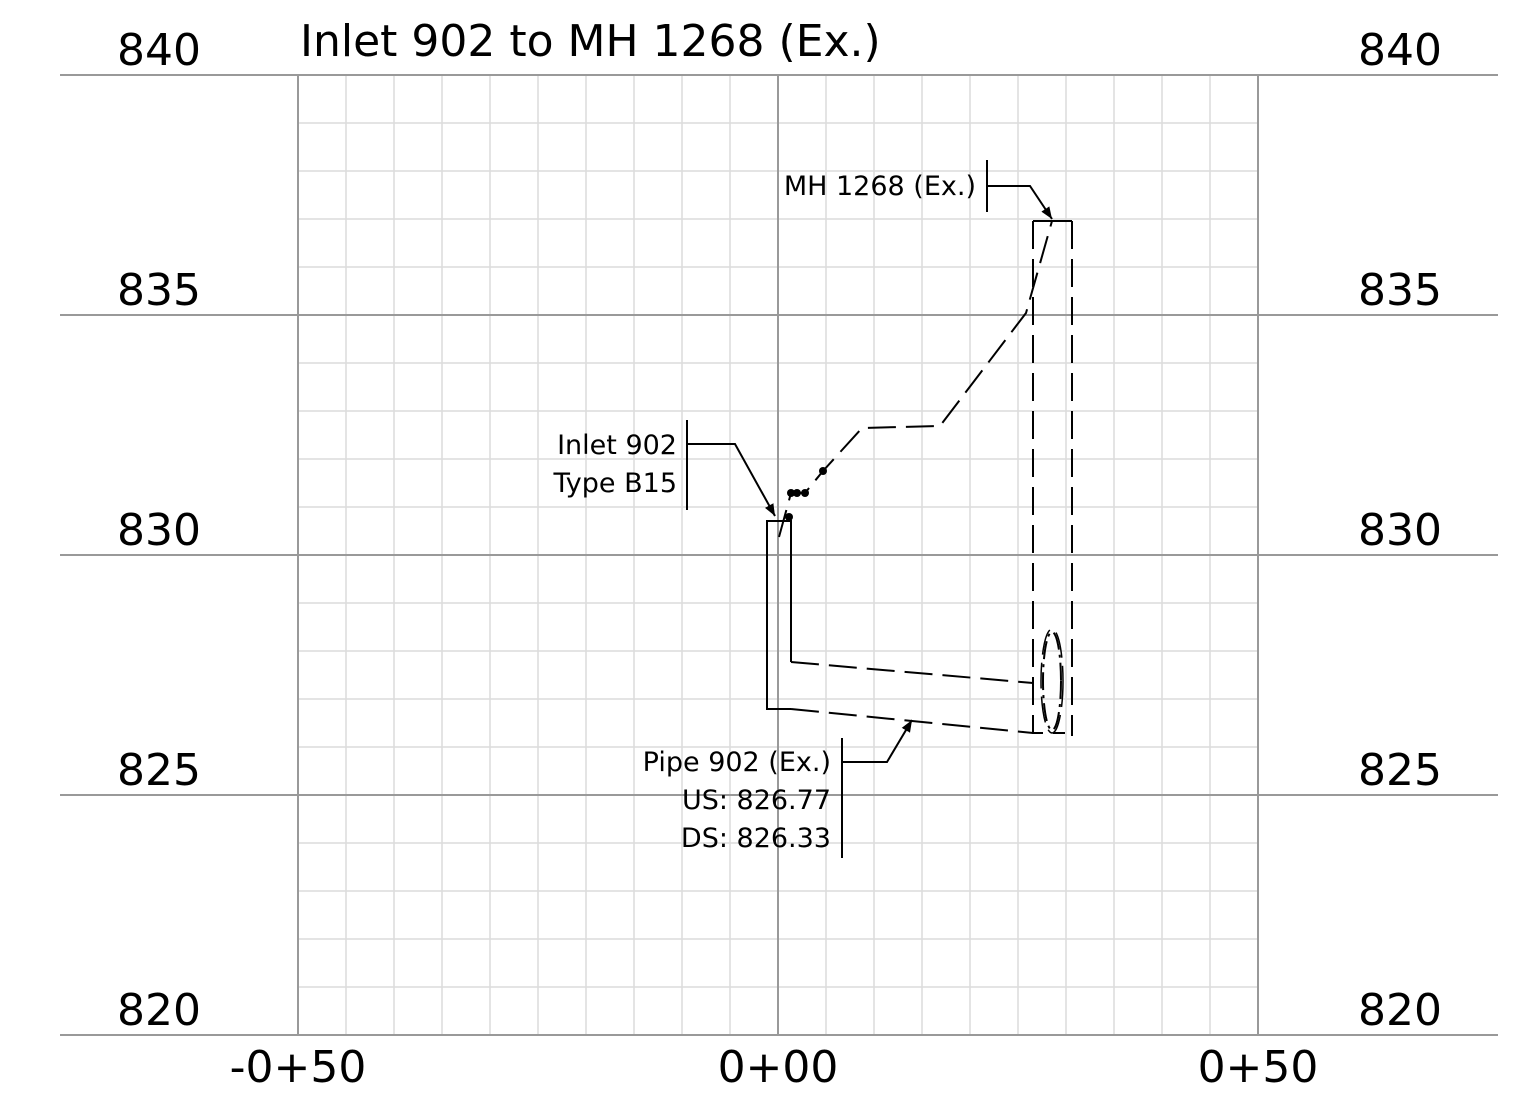 The height and width of the screenshot is (1095, 1534). I want to click on station-label: -0+50, so click(298, 1067).